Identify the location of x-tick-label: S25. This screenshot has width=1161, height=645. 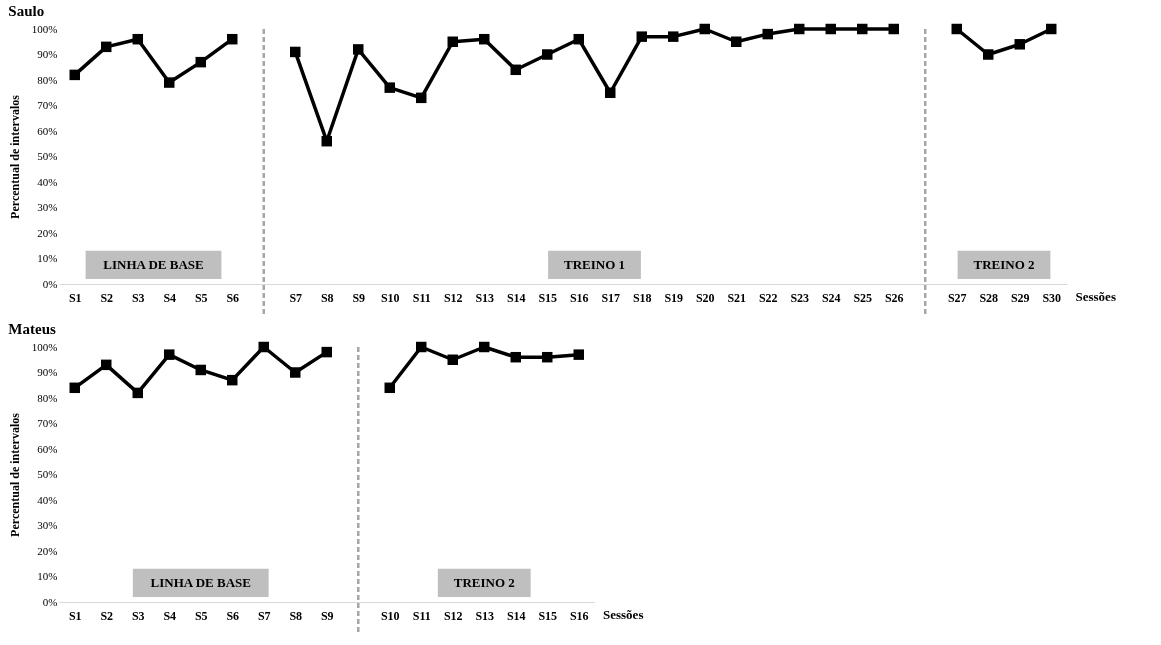
(863, 297).